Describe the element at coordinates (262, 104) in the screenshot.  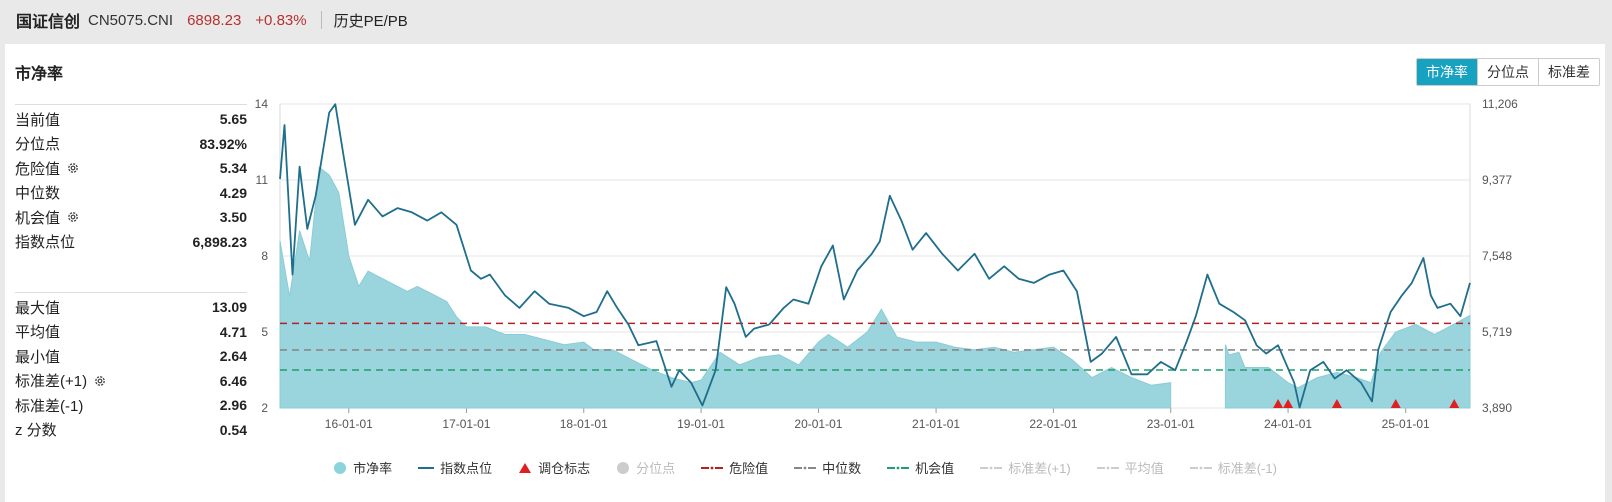
I see `y-left-tick-label: 14` at that location.